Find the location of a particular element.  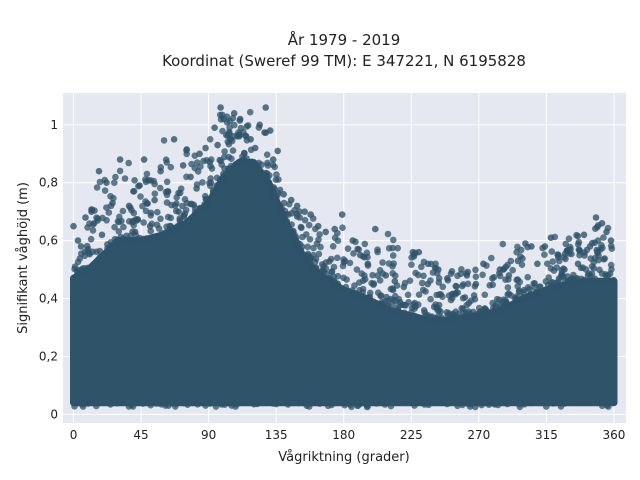

y-tick-label: 0 is located at coordinates (54, 414).